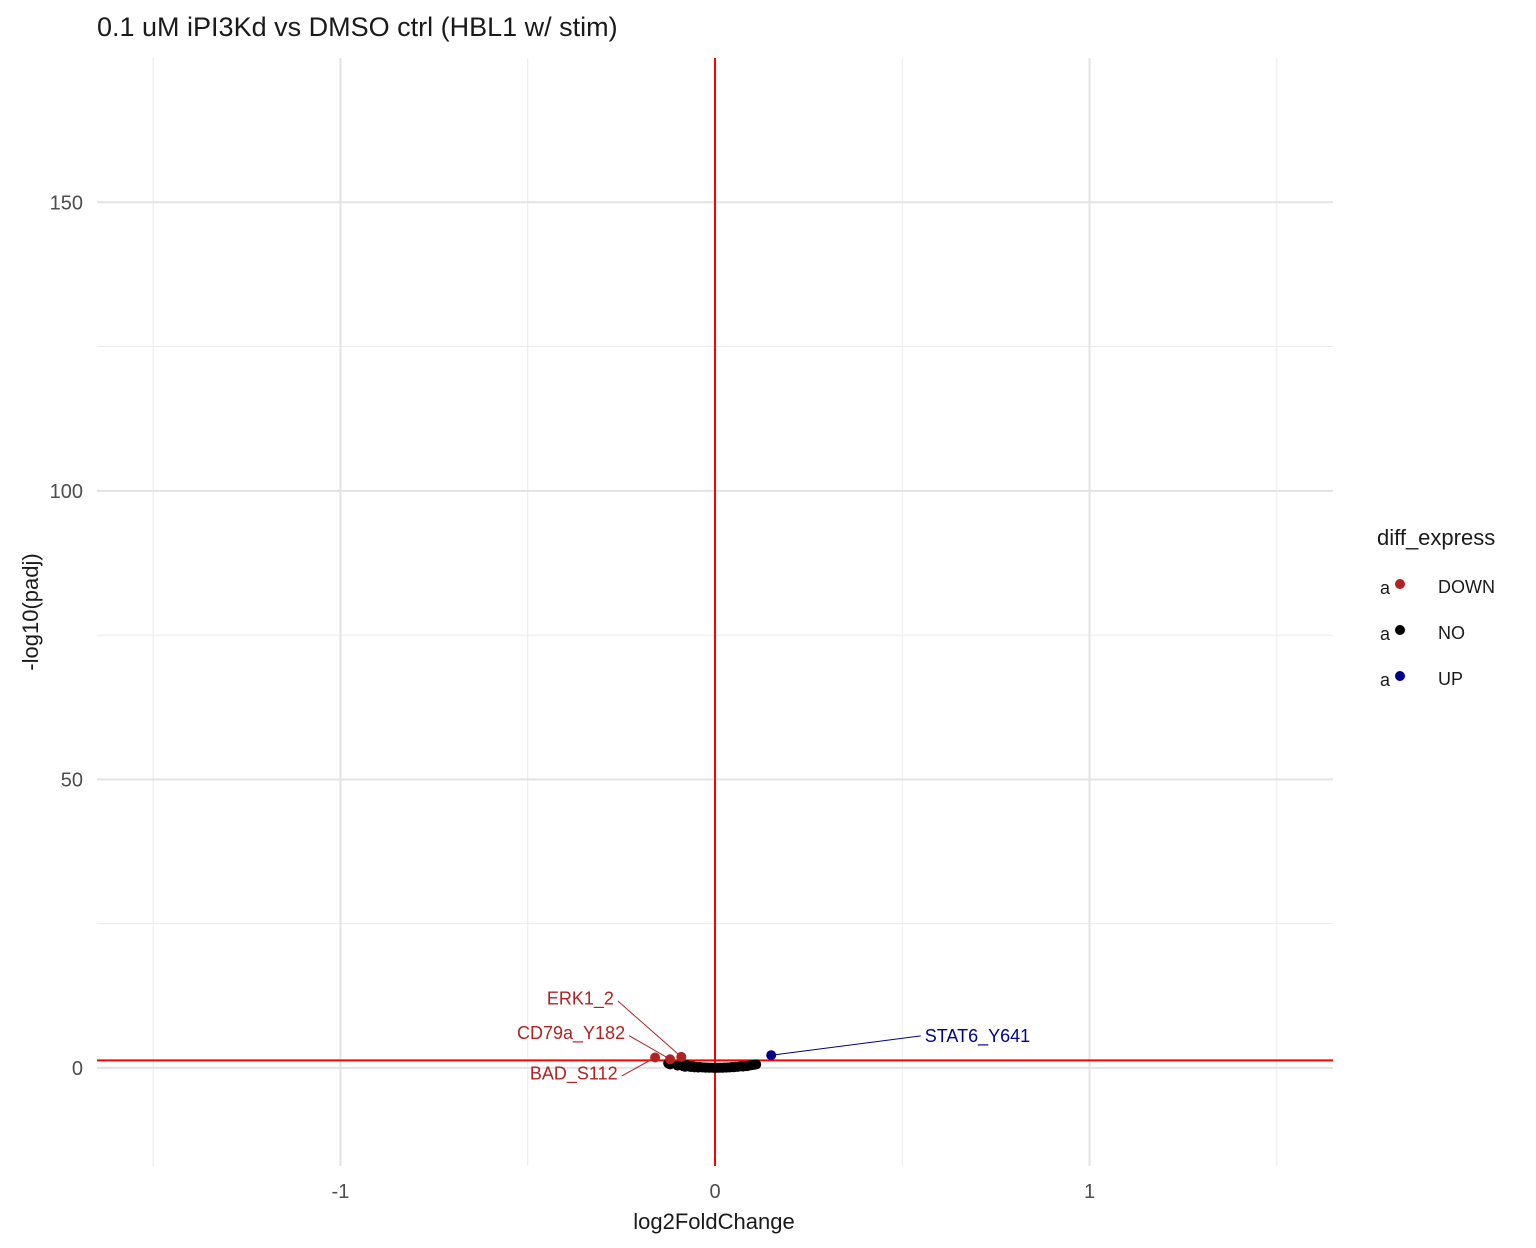 The width and height of the screenshot is (1536, 1248). What do you see at coordinates (571, 1033) in the screenshot?
I see `annotation-label: CD79a_Y182` at bounding box center [571, 1033].